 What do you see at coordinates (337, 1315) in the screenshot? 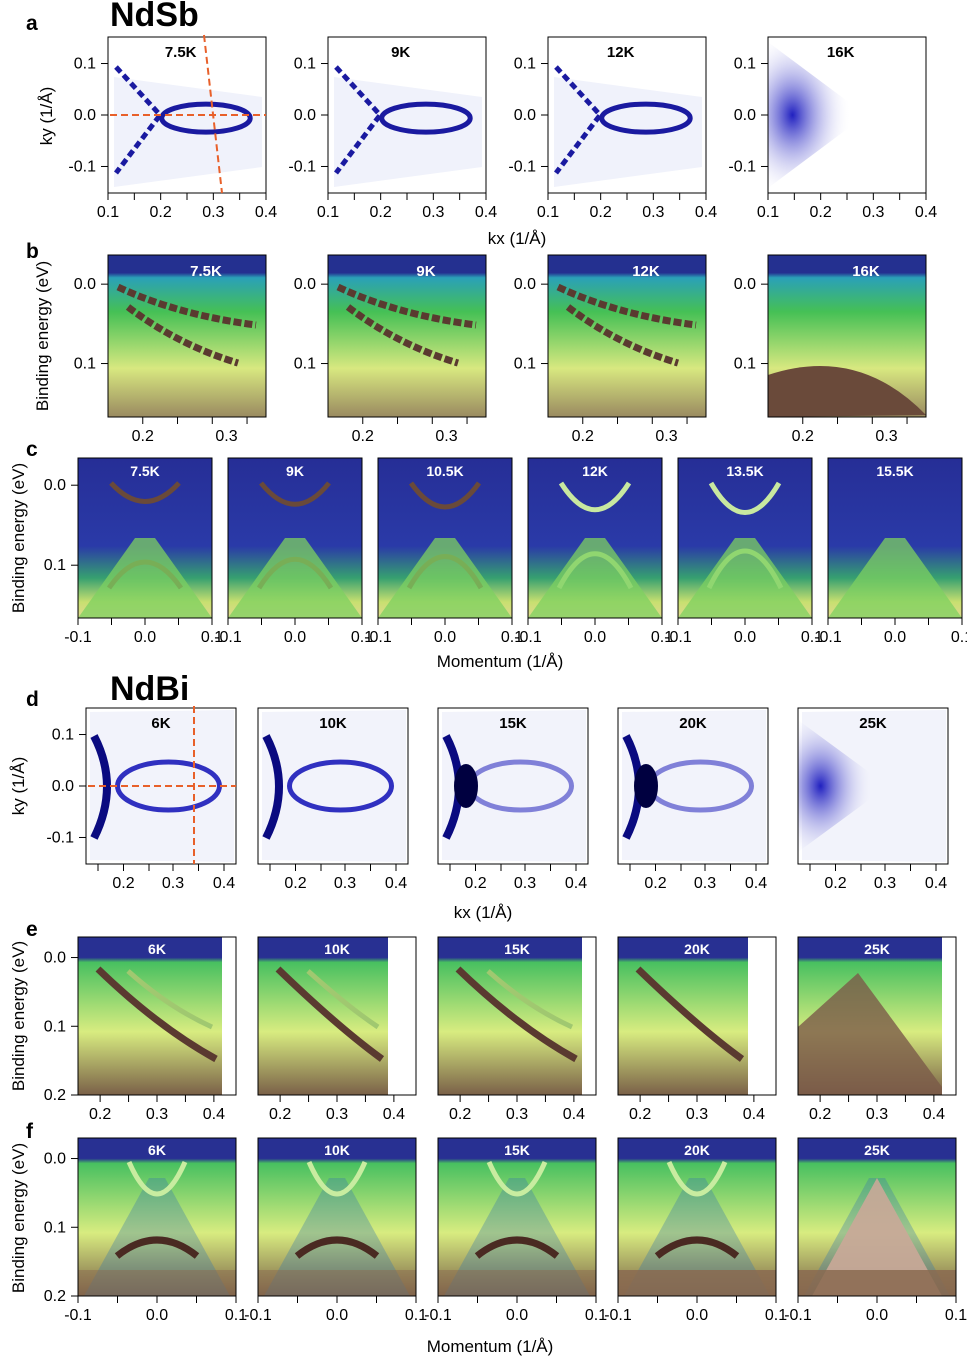
I see `f-x-tick-label: 0.0` at bounding box center [337, 1315].